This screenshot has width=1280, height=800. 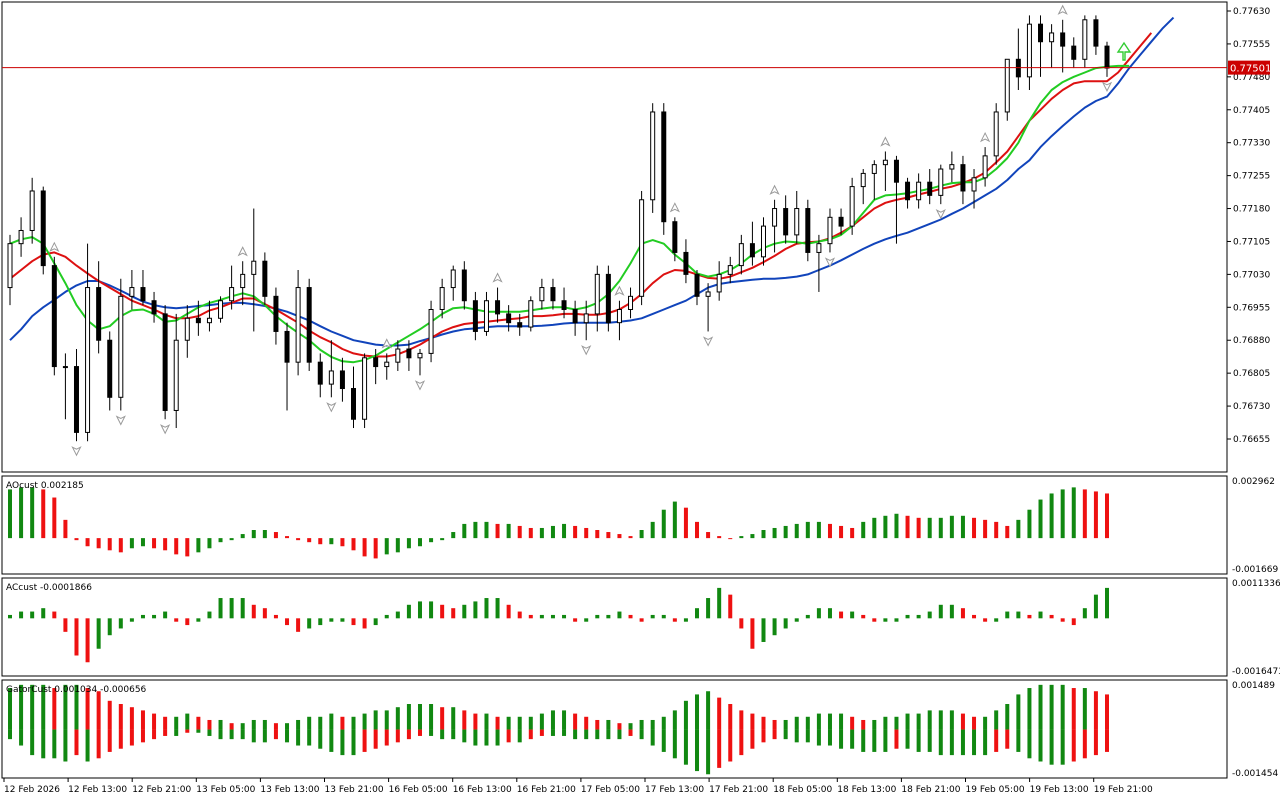 I want to click on price-tick-label: 0.77105, so click(x=1251, y=242).